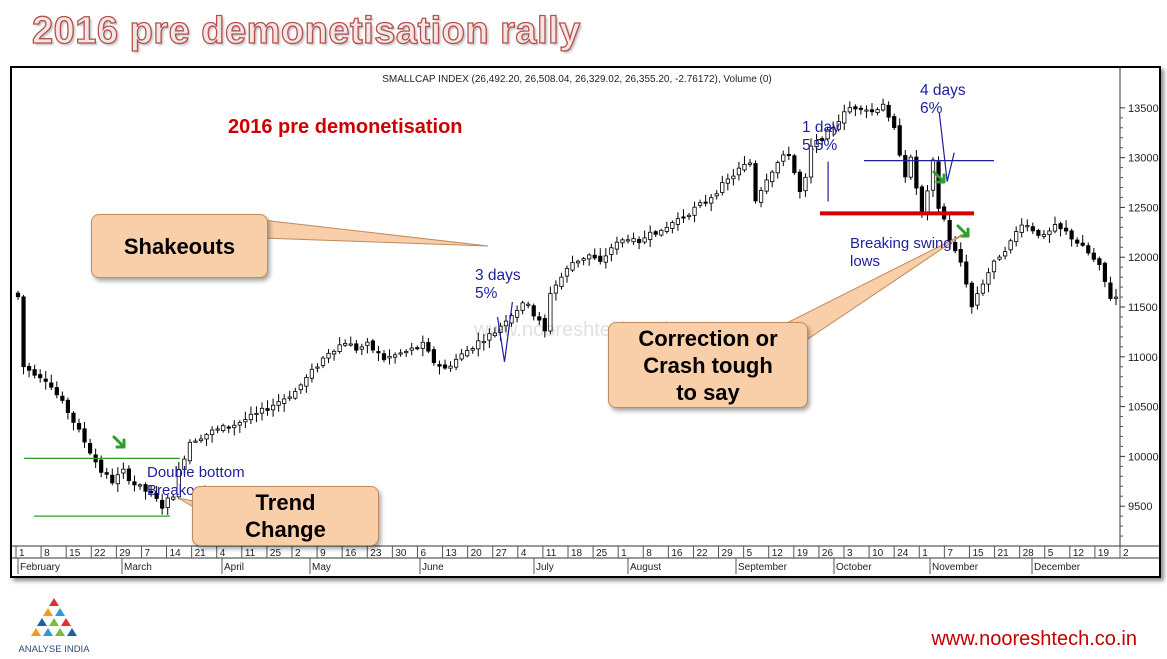  Describe the element at coordinates (1143, 258) in the screenshot. I see `y-tick-label: 12000` at that location.